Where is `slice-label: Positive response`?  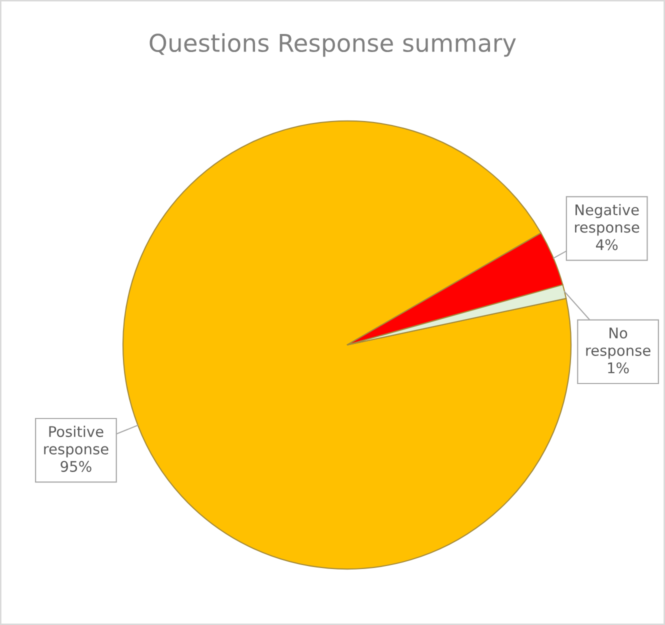
slice-label: Positive response is located at coordinates (76, 442).